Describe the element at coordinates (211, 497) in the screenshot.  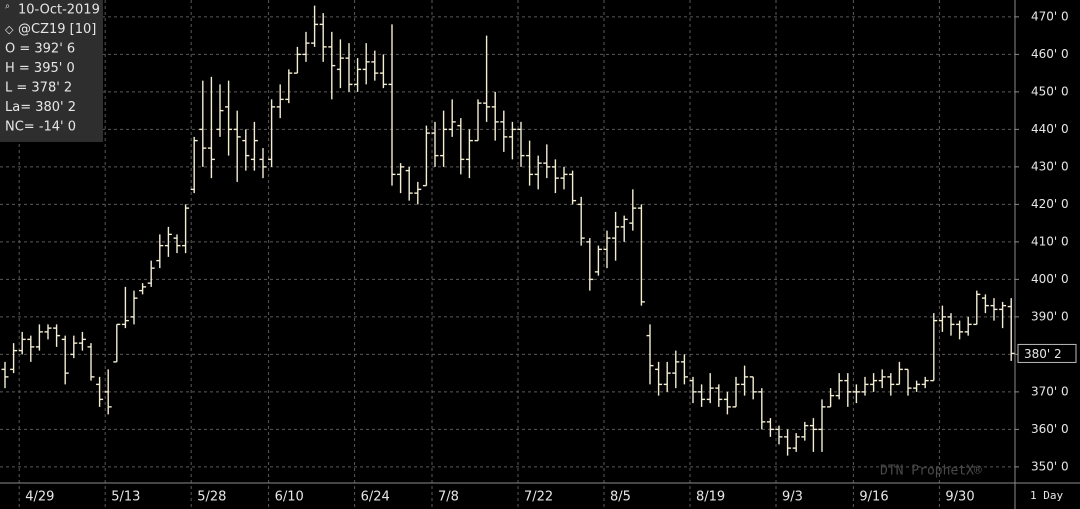
I see `x-tick-label: 5/28` at that location.